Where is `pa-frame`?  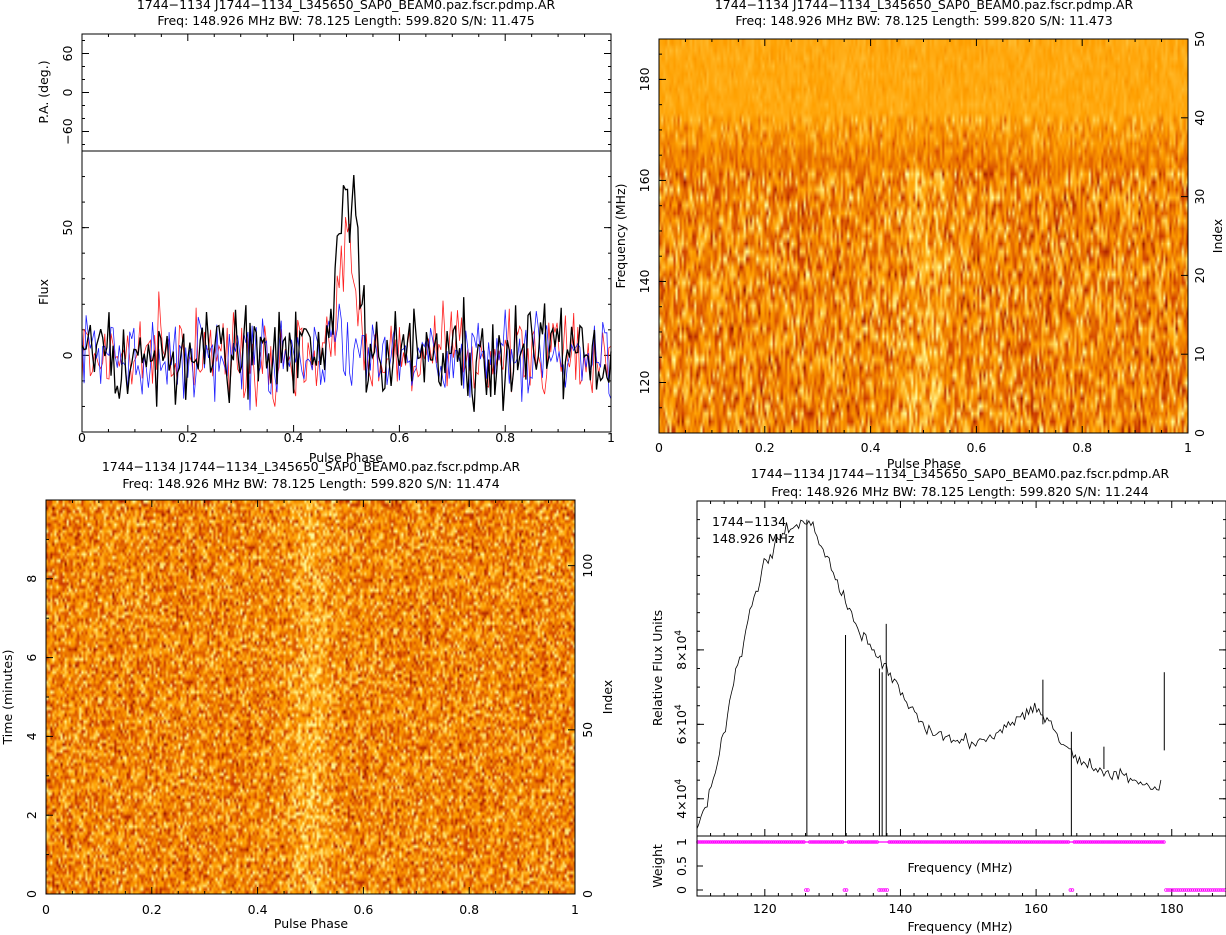 pa-frame is located at coordinates (346, 92).